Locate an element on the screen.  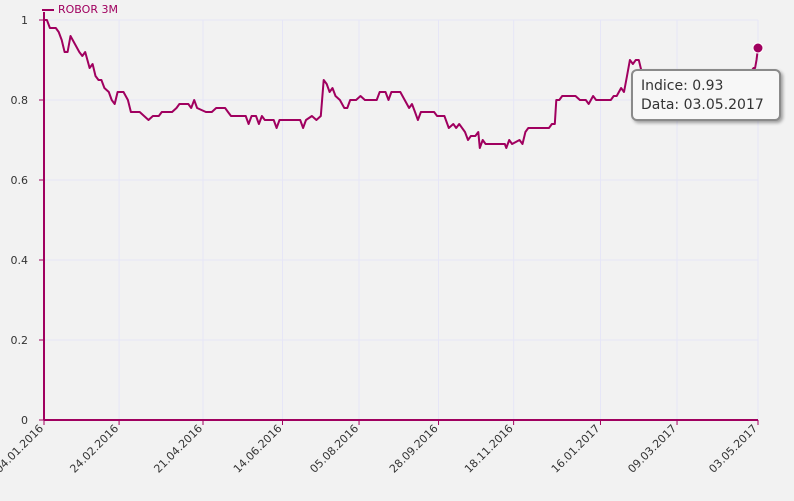
hover-tooltip: Indice: 0.93 Data: 03.05.2017 is located at coordinates (706, 95).